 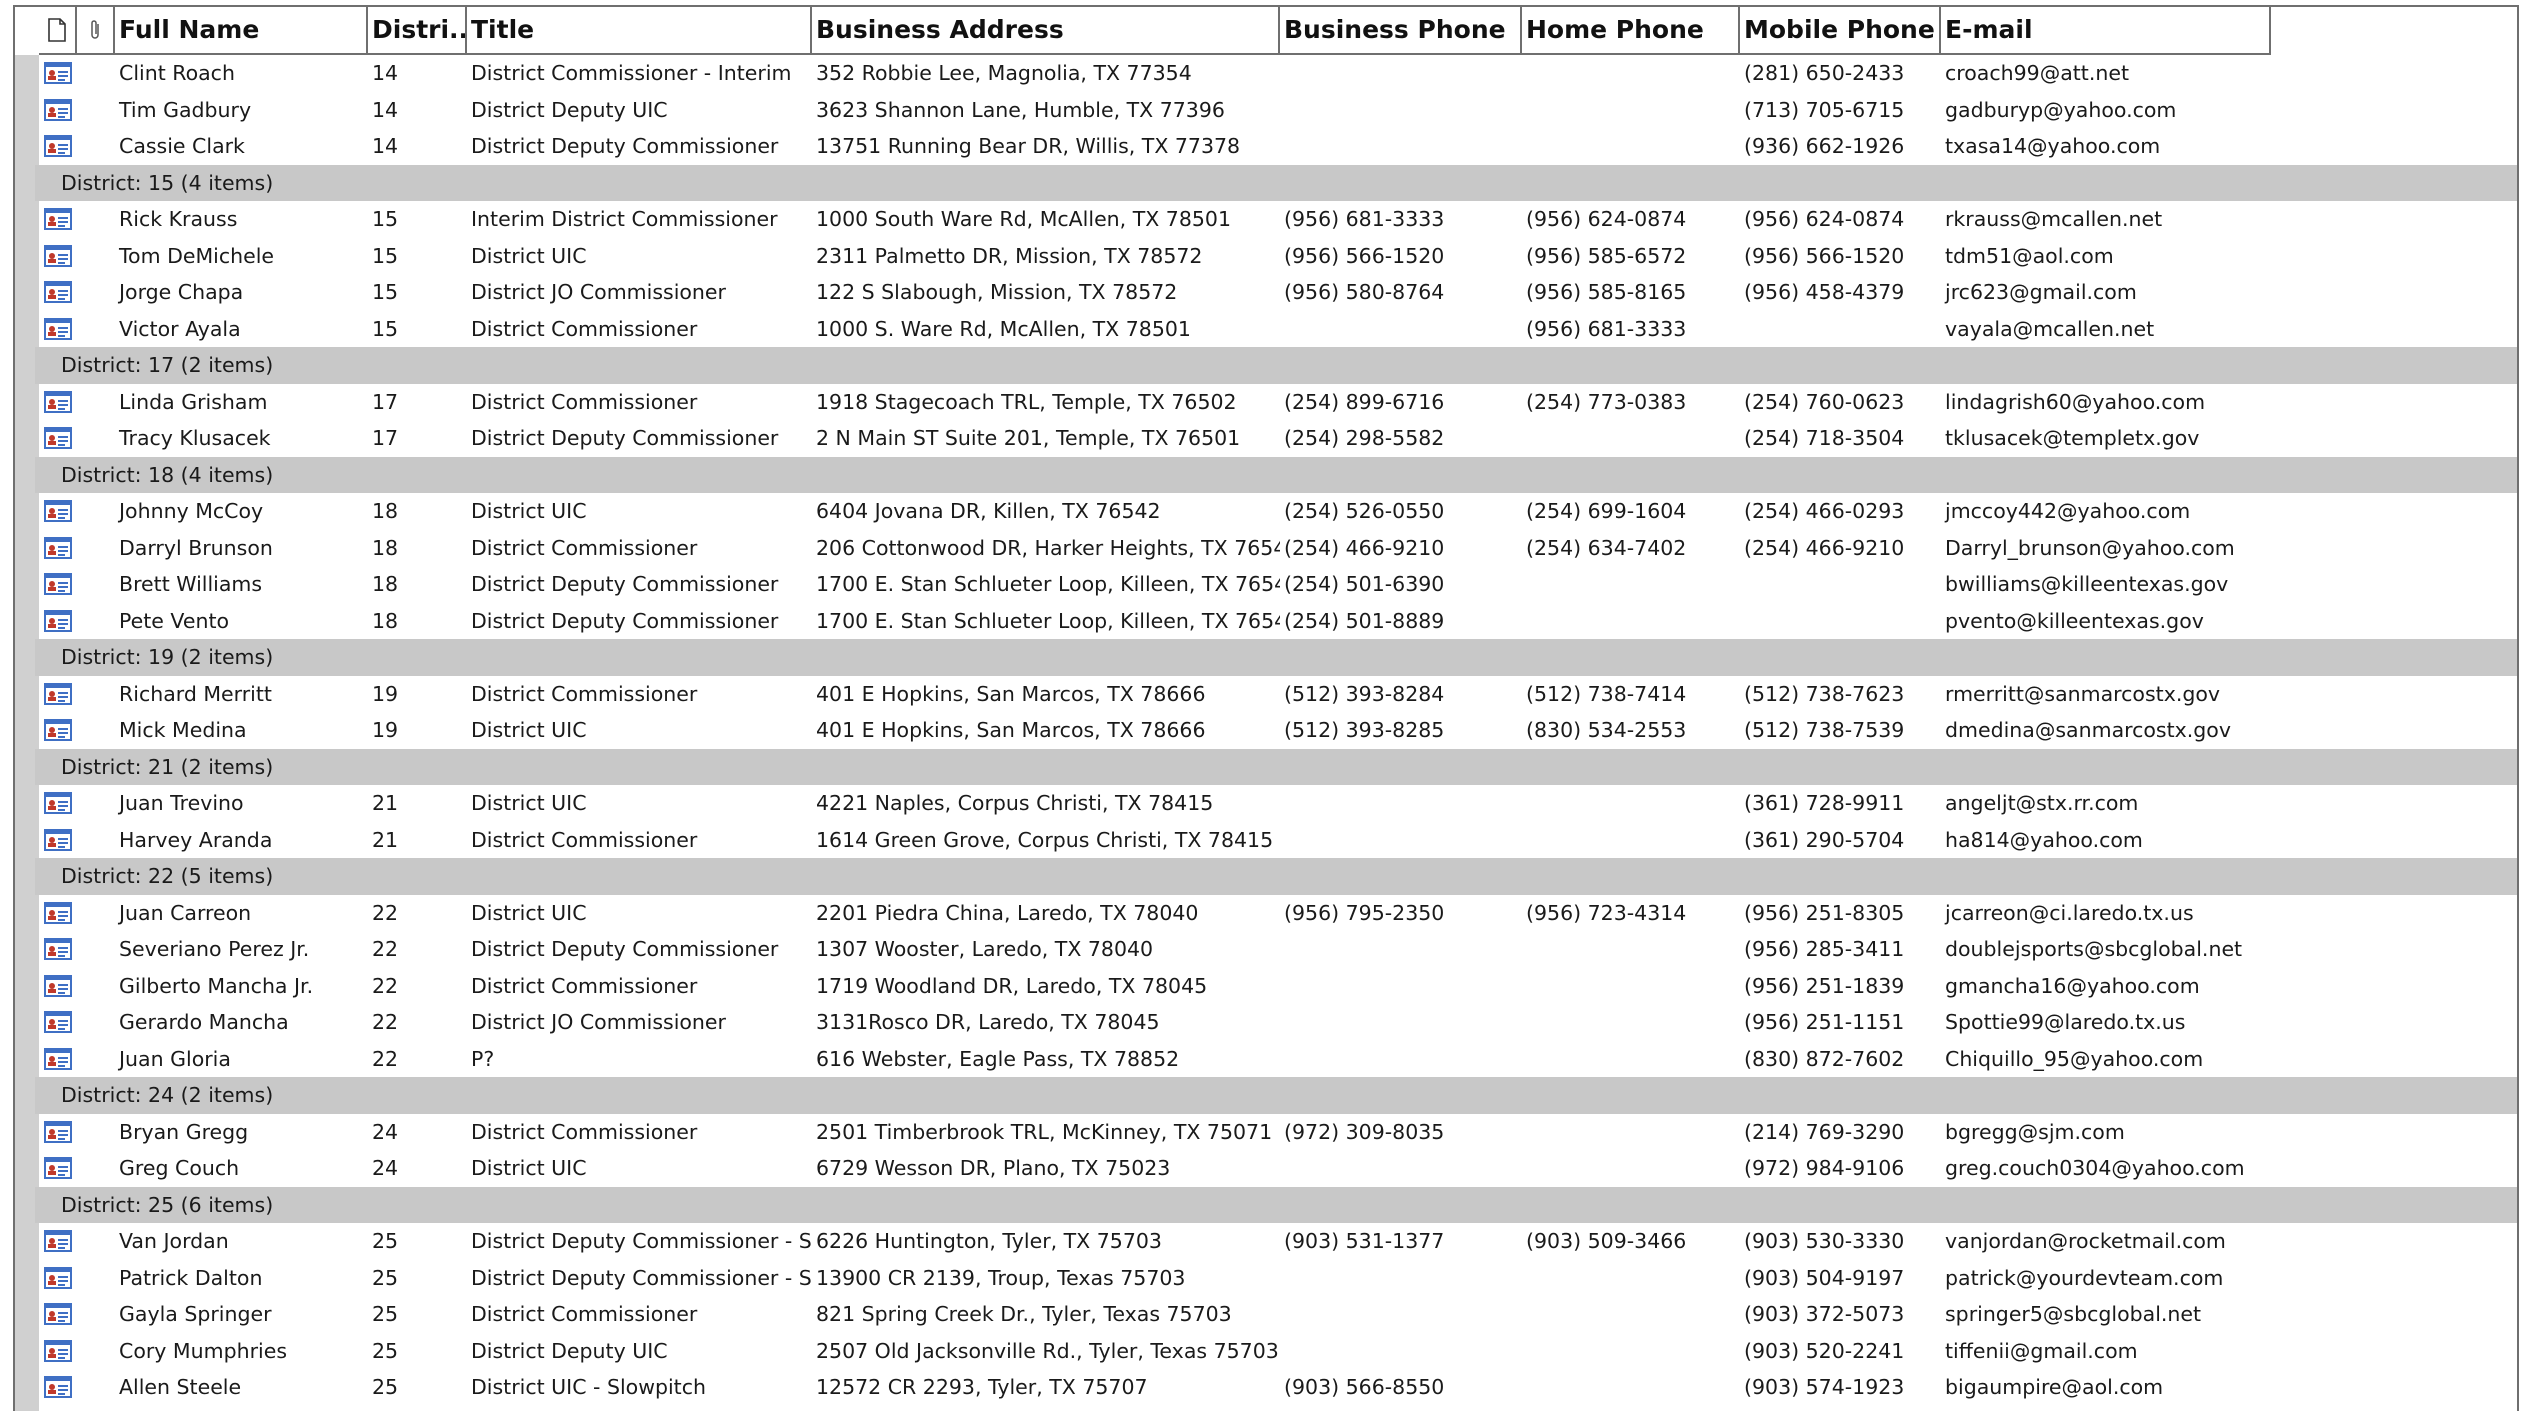 What do you see at coordinates (982, 1387) in the screenshot?
I see `cell-business-address: 12572 CR 2293, Tyler, TX 75707` at bounding box center [982, 1387].